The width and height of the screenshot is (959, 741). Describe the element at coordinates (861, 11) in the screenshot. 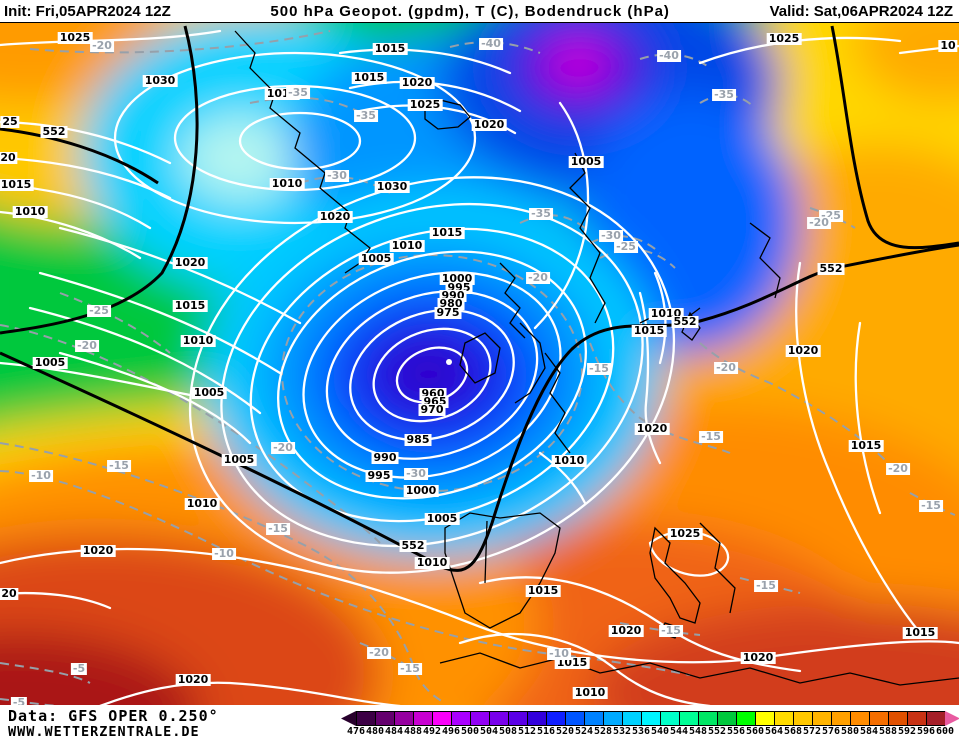

I see `valid-time: Valid: Sat,06APR2024 12Z` at that location.